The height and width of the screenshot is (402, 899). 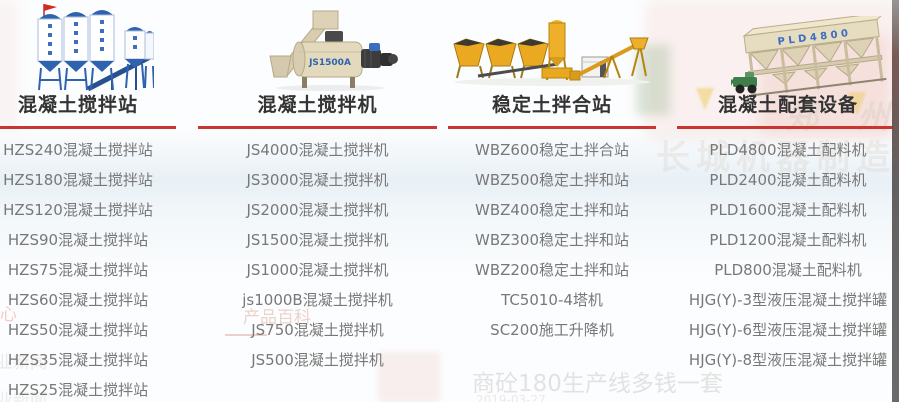 I want to click on product-link: HZS25混凝土搅拌站, so click(x=78, y=390).